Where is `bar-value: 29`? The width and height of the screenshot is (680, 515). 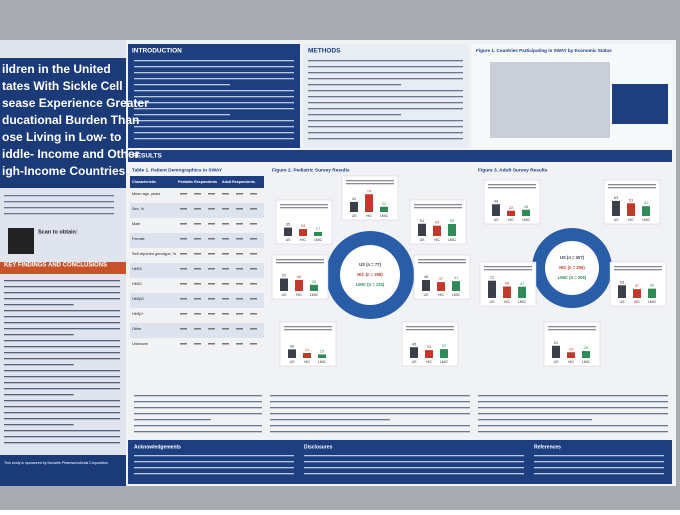
bar-value: 29 is located at coordinates (586, 347).